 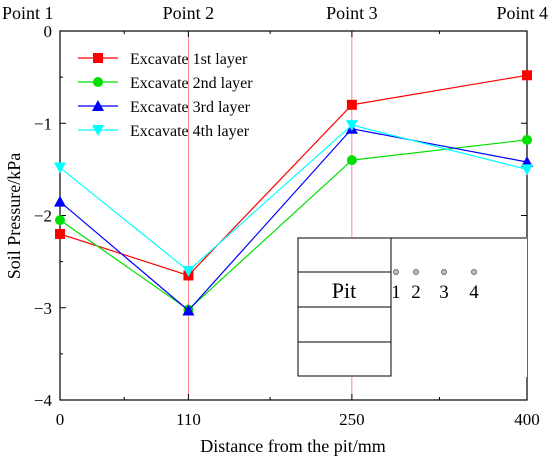 I want to click on x-axis-title: Distance from the pit/mm, so click(x=292, y=446).